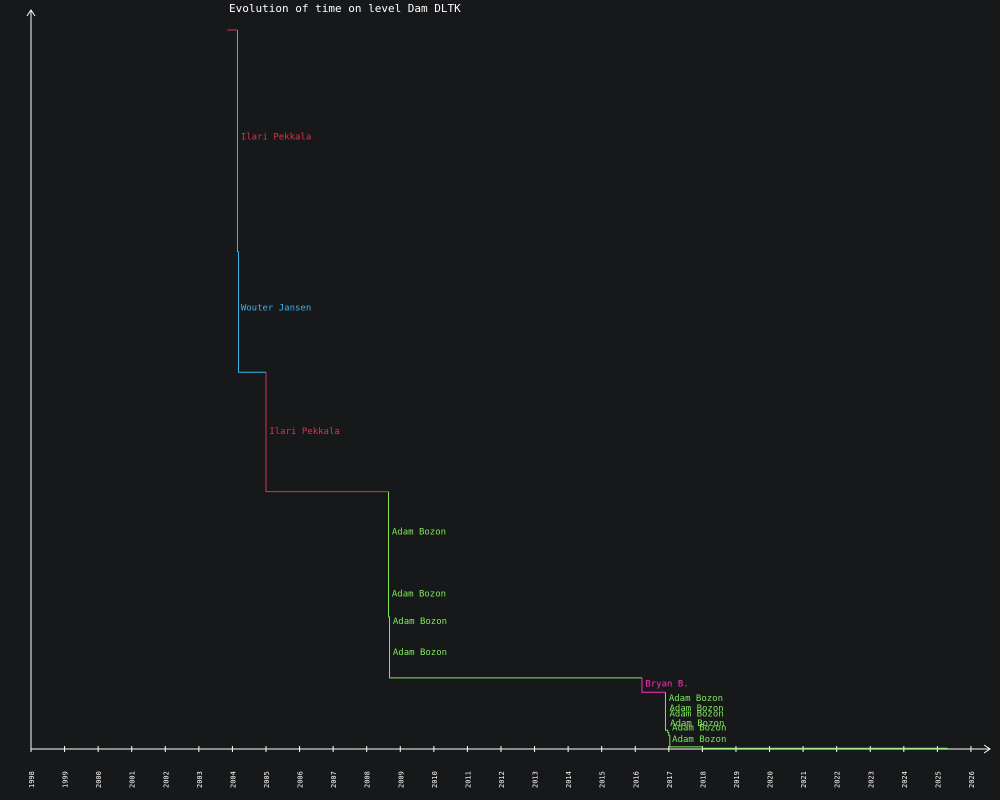 The image size is (1000, 800). What do you see at coordinates (502, 779) in the screenshot?
I see `x-tick-label: 2012` at bounding box center [502, 779].